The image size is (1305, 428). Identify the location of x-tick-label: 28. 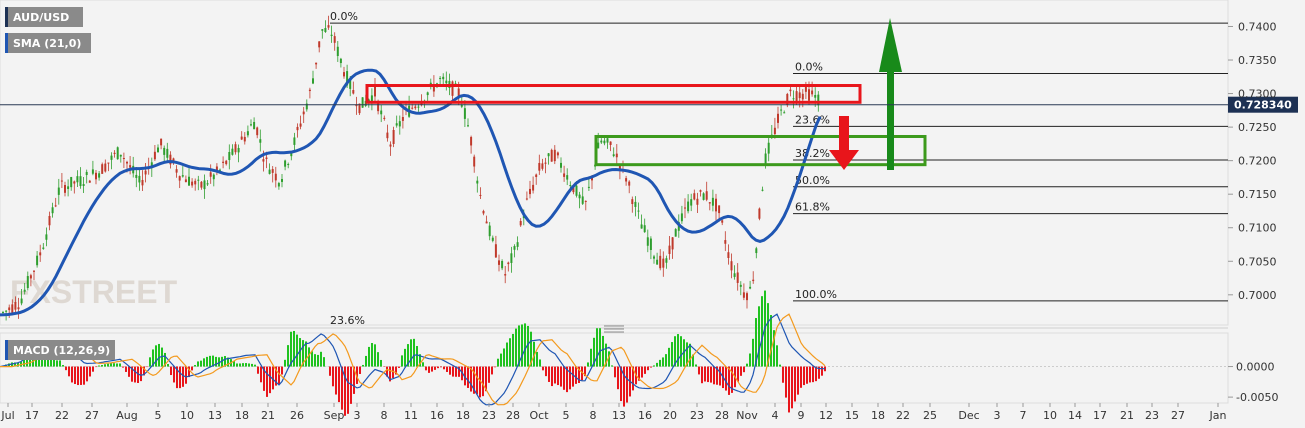
(513, 415).